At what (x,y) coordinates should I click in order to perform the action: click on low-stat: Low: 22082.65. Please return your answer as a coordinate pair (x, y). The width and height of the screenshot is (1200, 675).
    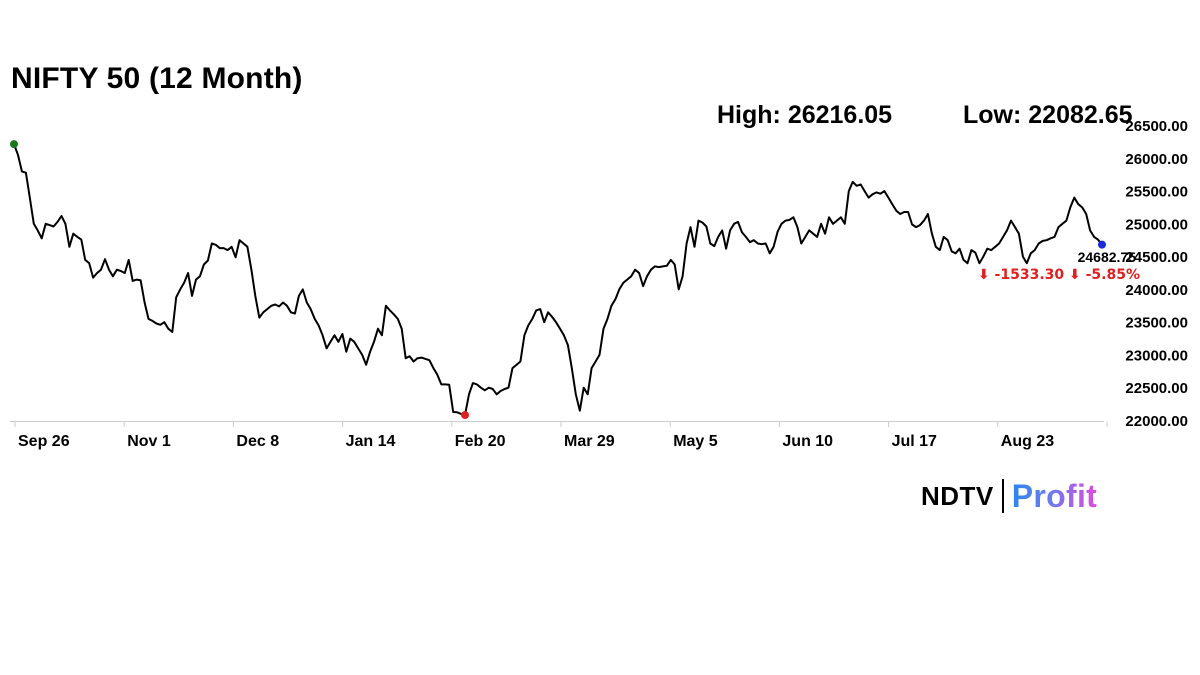
    Looking at the image, I should click on (1048, 115).